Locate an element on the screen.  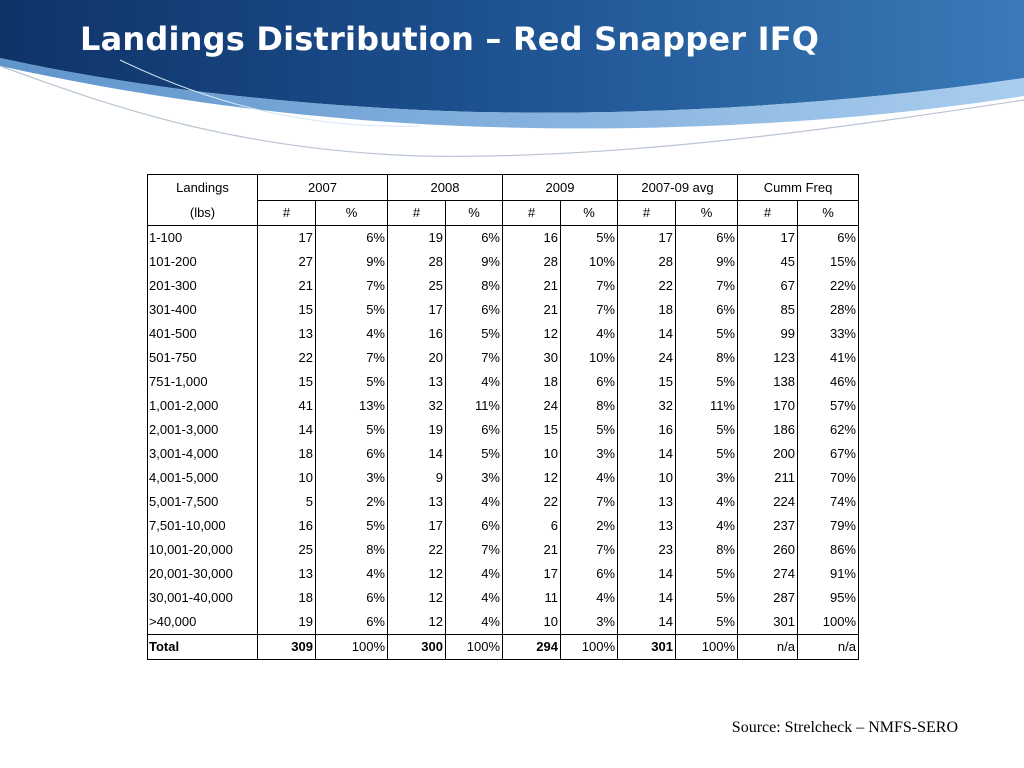
row-label: >40,000 is located at coordinates (202, 622).